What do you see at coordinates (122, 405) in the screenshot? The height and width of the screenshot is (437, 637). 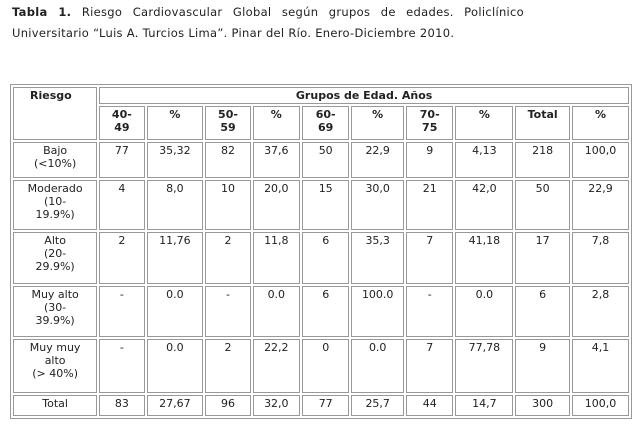 I see `cell: 83` at bounding box center [122, 405].